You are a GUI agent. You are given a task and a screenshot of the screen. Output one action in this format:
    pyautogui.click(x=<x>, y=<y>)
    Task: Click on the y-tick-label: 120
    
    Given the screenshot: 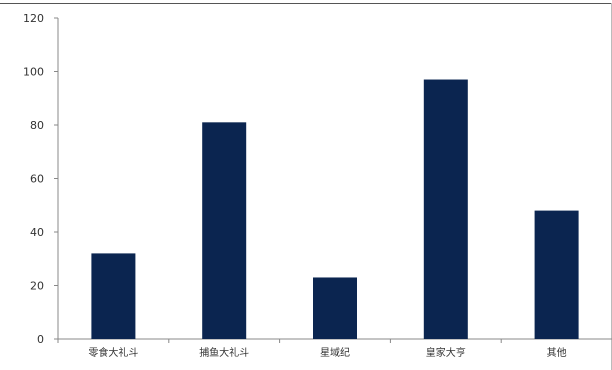 What is the action you would take?
    pyautogui.click(x=33, y=18)
    